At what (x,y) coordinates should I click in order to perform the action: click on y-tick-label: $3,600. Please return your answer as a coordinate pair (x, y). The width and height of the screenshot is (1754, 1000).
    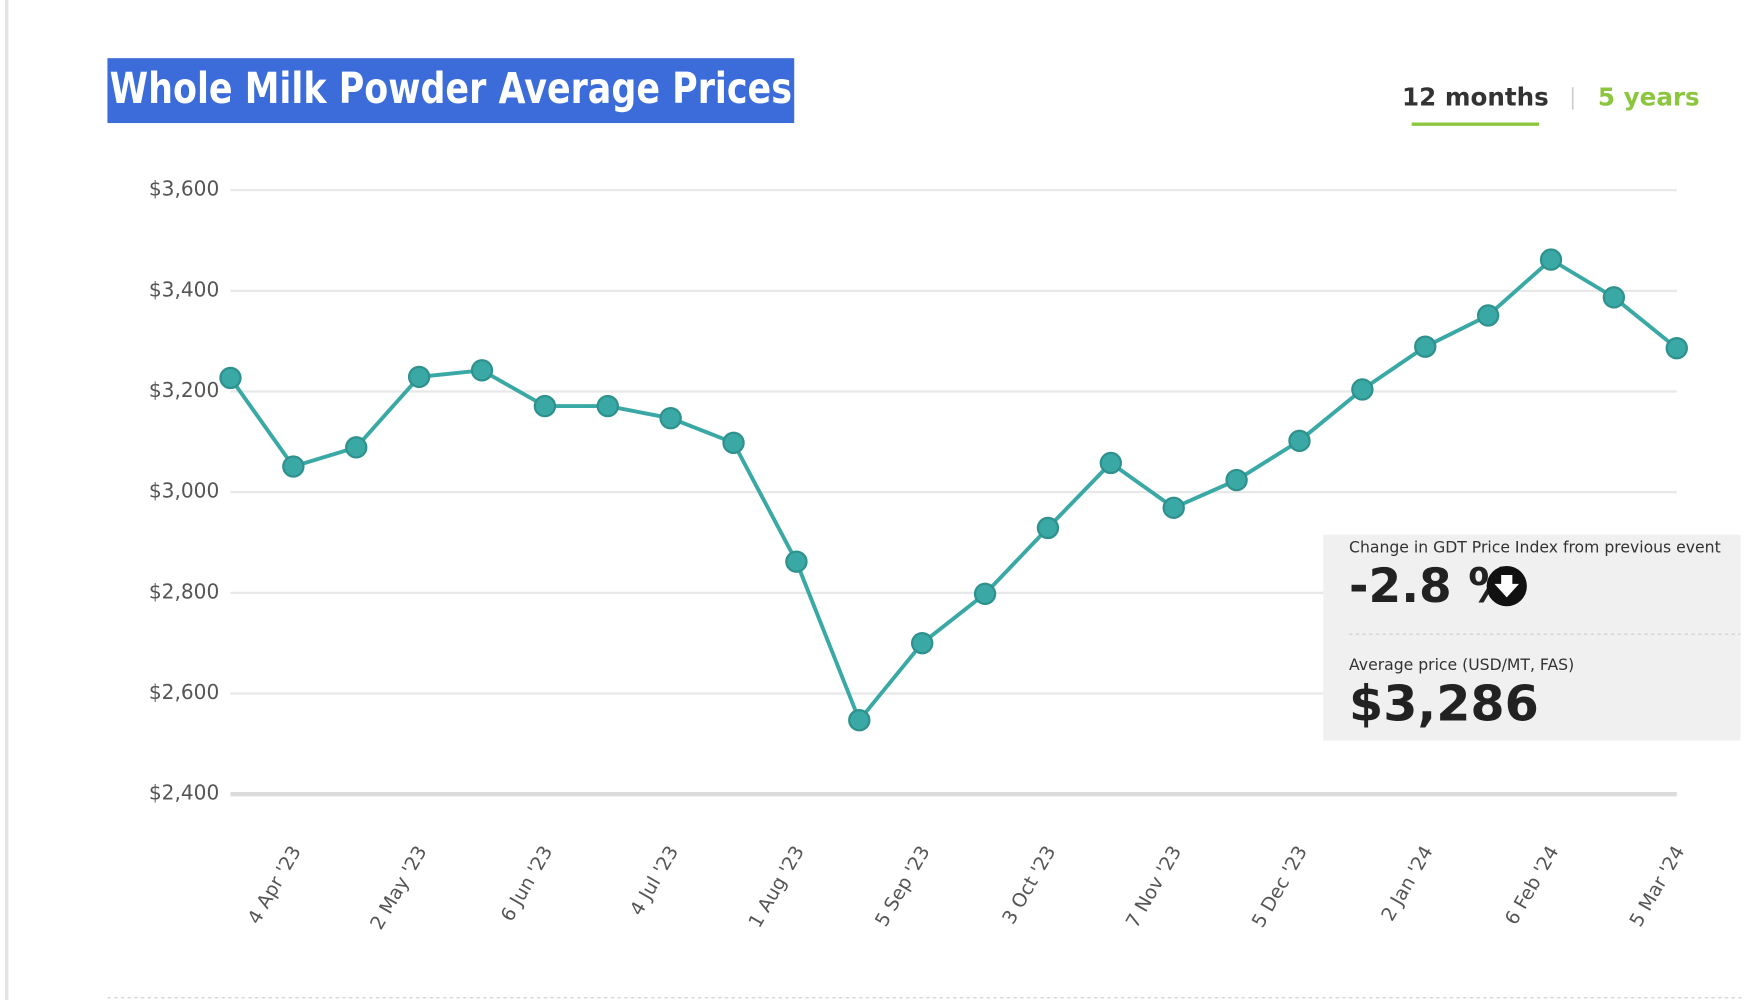
    Looking at the image, I should click on (184, 189).